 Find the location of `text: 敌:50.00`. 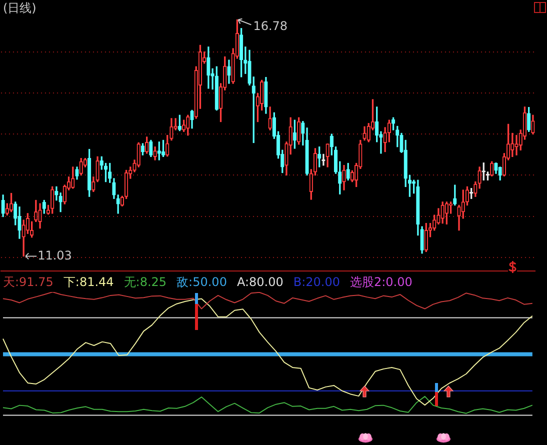

text: 敌:50.00 is located at coordinates (201, 282).